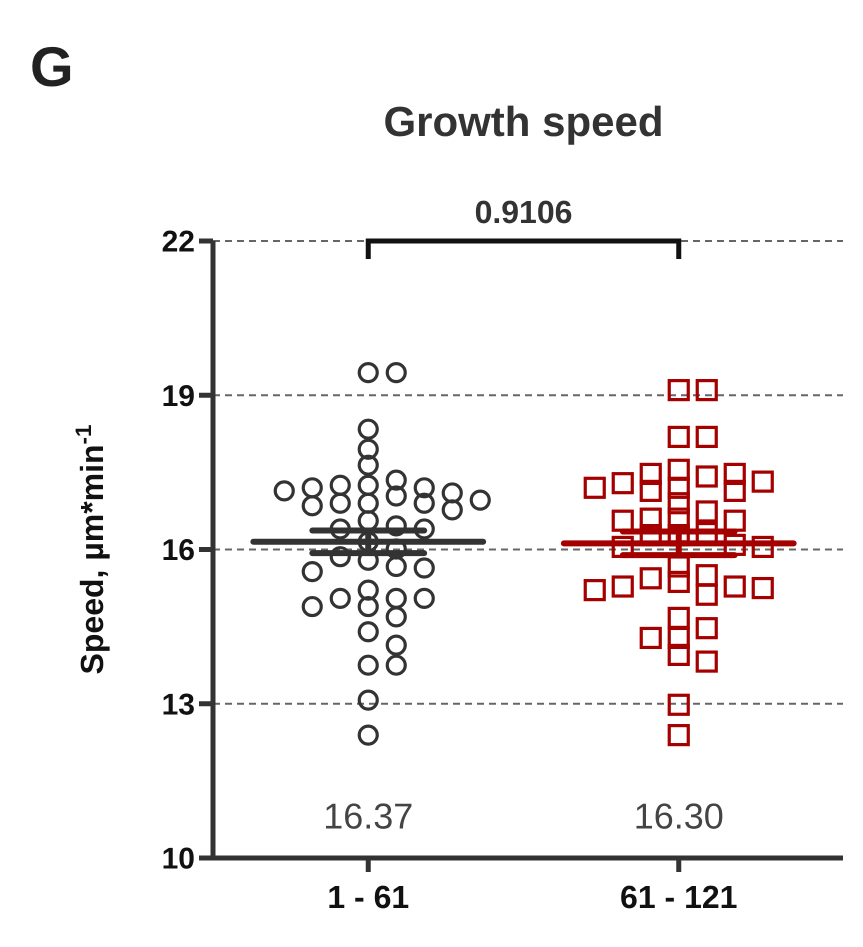  I want to click on chart-title: Growth speed, so click(523, 121).